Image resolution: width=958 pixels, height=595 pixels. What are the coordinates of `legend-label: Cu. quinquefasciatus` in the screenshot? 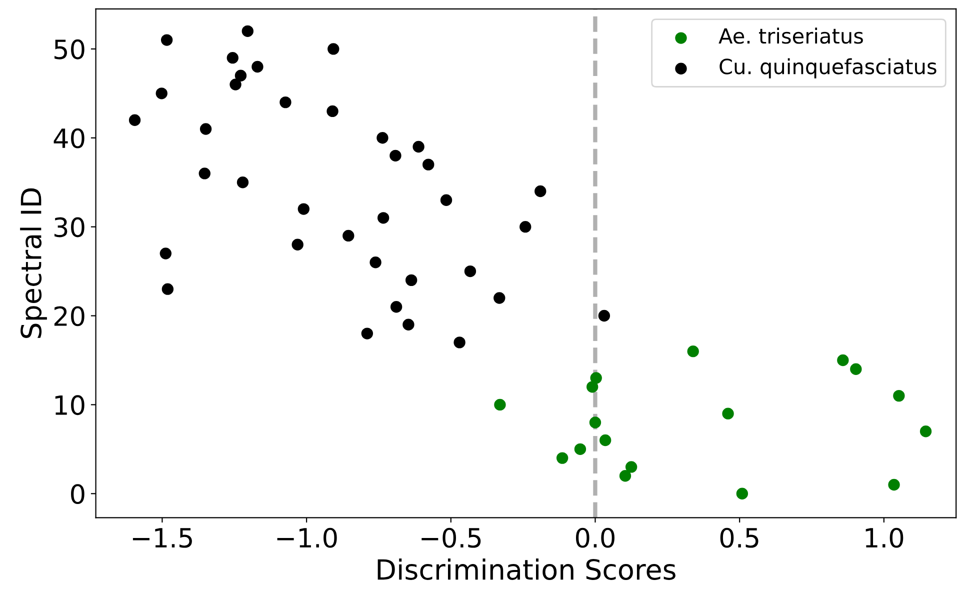 It's located at (828, 68).